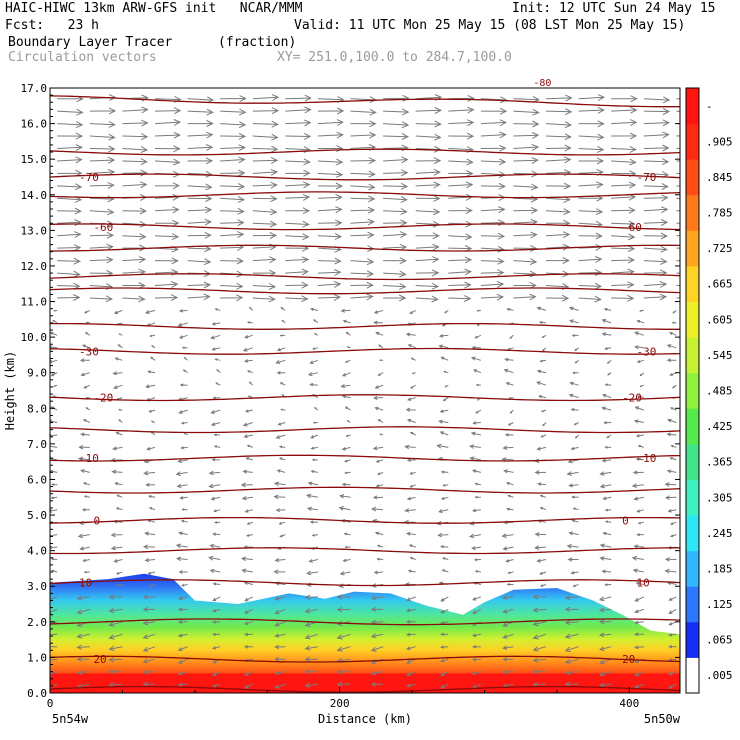 The height and width of the screenshot is (740, 740). Describe the element at coordinates (52, 25) in the screenshot. I see `header-forecast-hour: Fcst: 23 h` at that location.